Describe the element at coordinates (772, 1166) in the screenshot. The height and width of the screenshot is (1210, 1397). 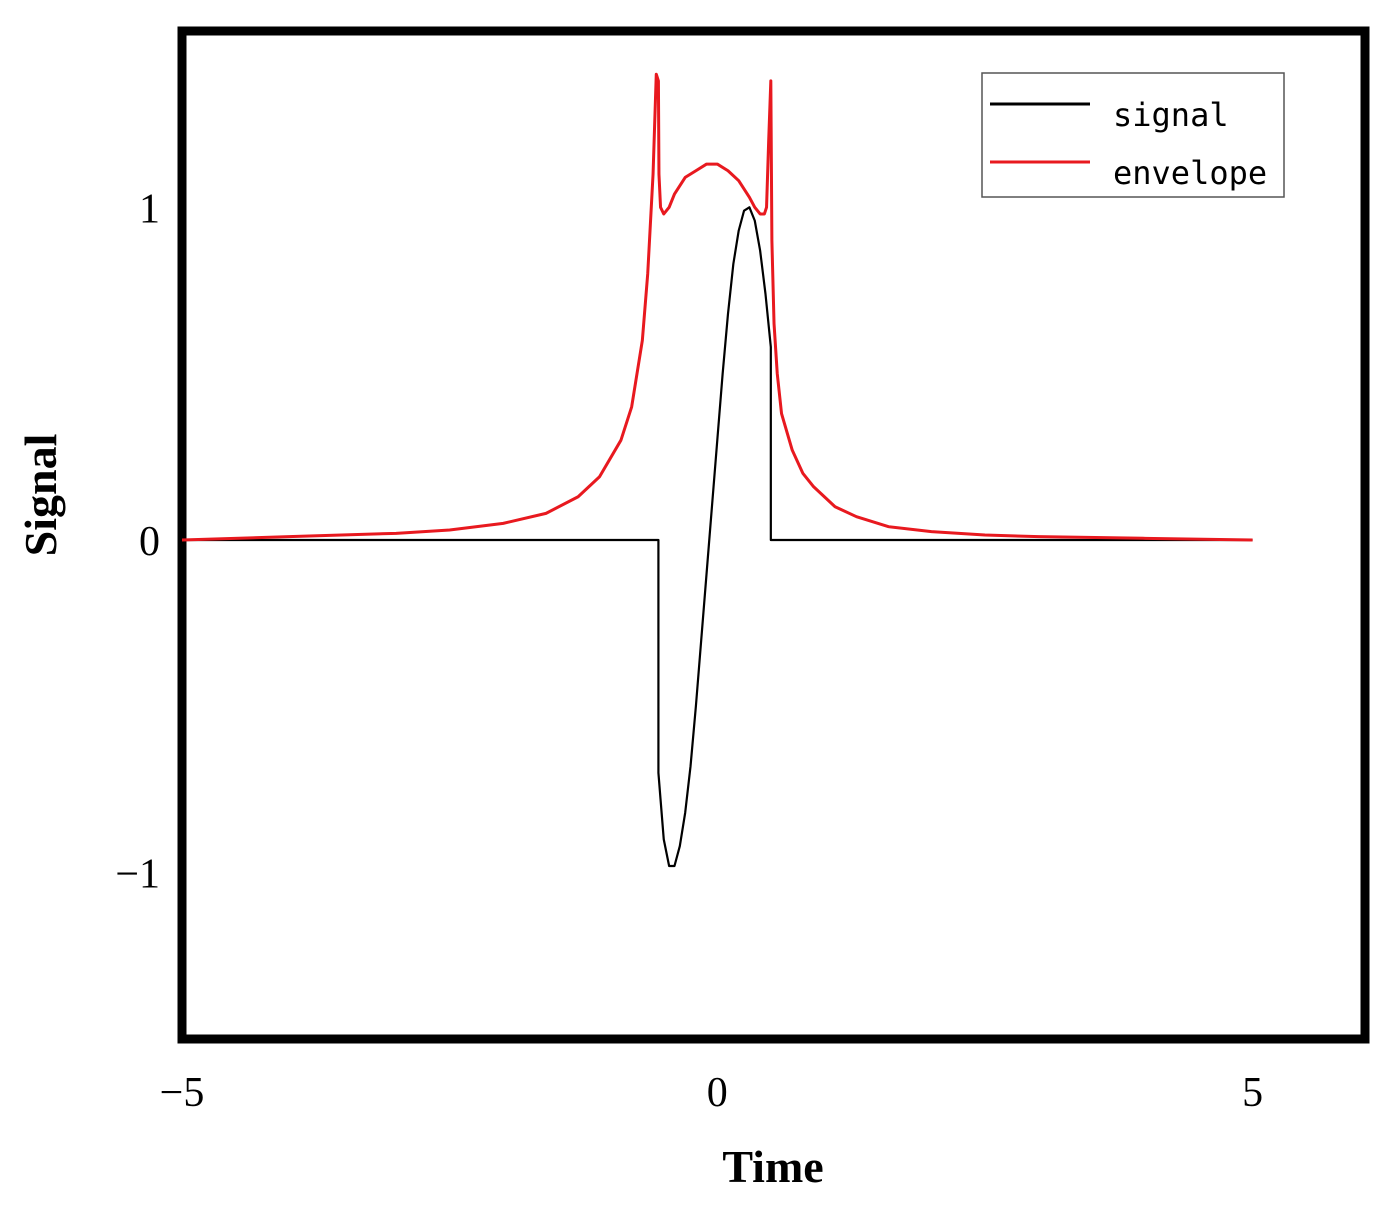
I see `x-axis-title: Time` at that location.